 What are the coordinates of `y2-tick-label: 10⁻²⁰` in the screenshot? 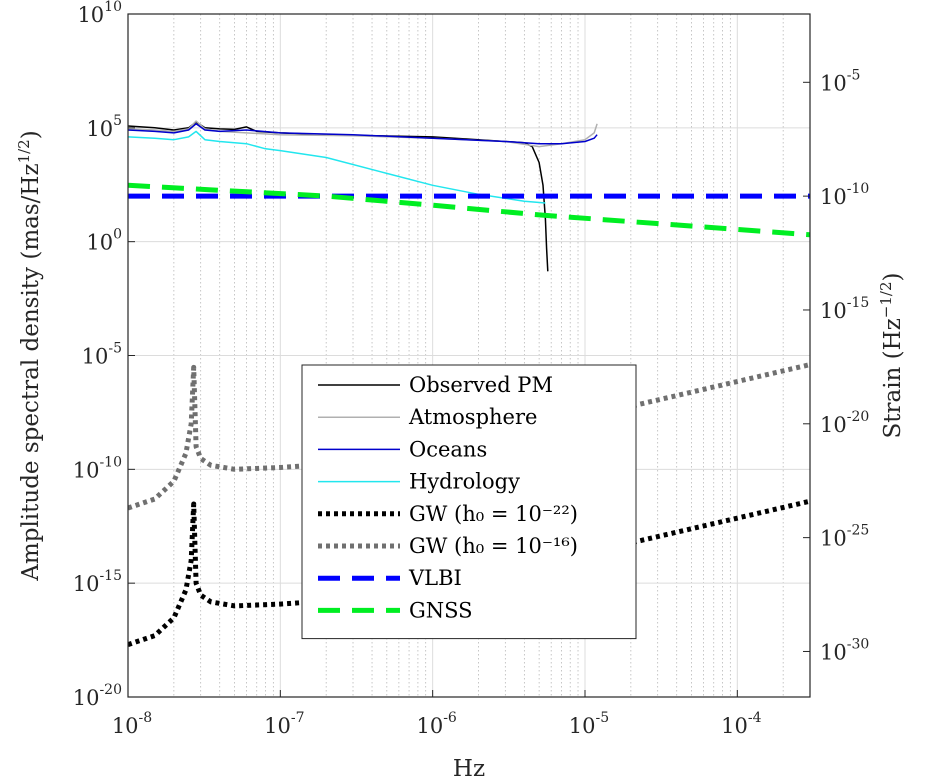 It's located at (844, 423).